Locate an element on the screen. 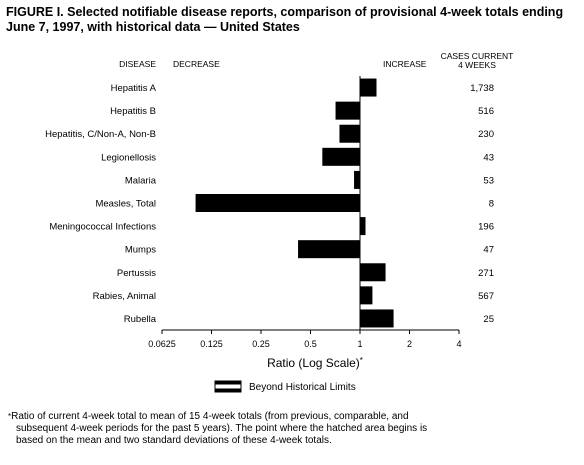 The width and height of the screenshot is (584, 465). increase-header: INCREASE is located at coordinates (405, 64).